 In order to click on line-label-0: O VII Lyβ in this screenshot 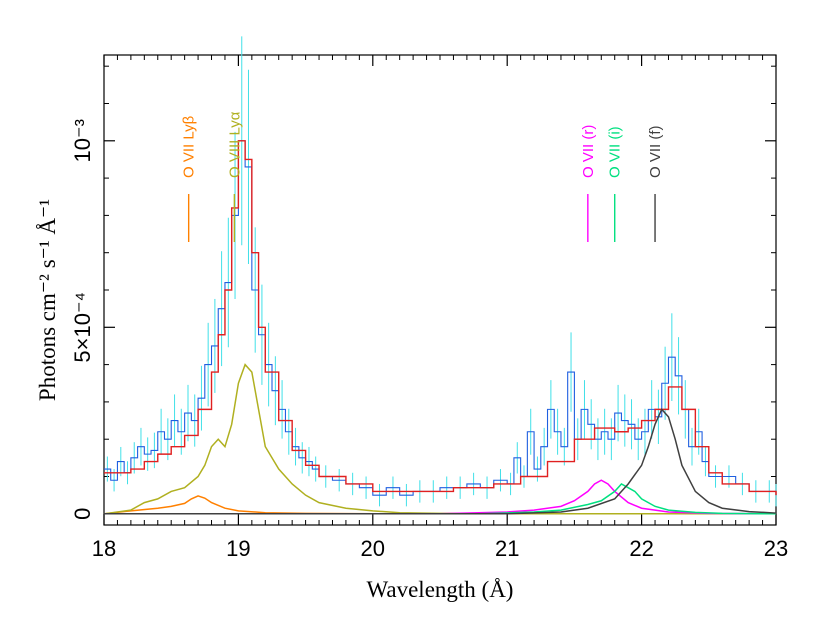, I will do `click(189, 178)`.